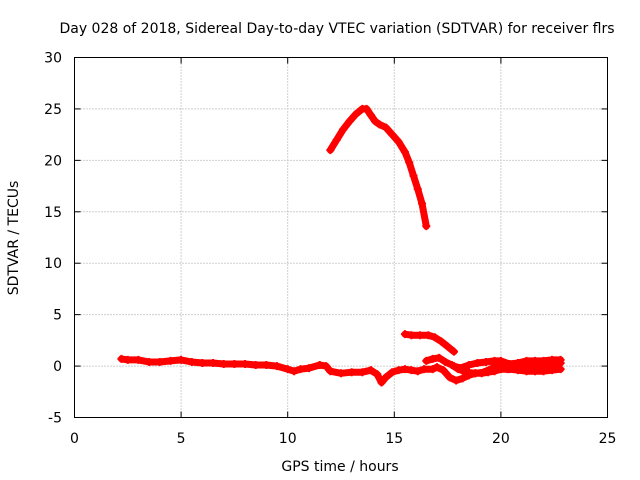  What do you see at coordinates (181, 439) in the screenshot?
I see `x-tick-label: 5` at bounding box center [181, 439].